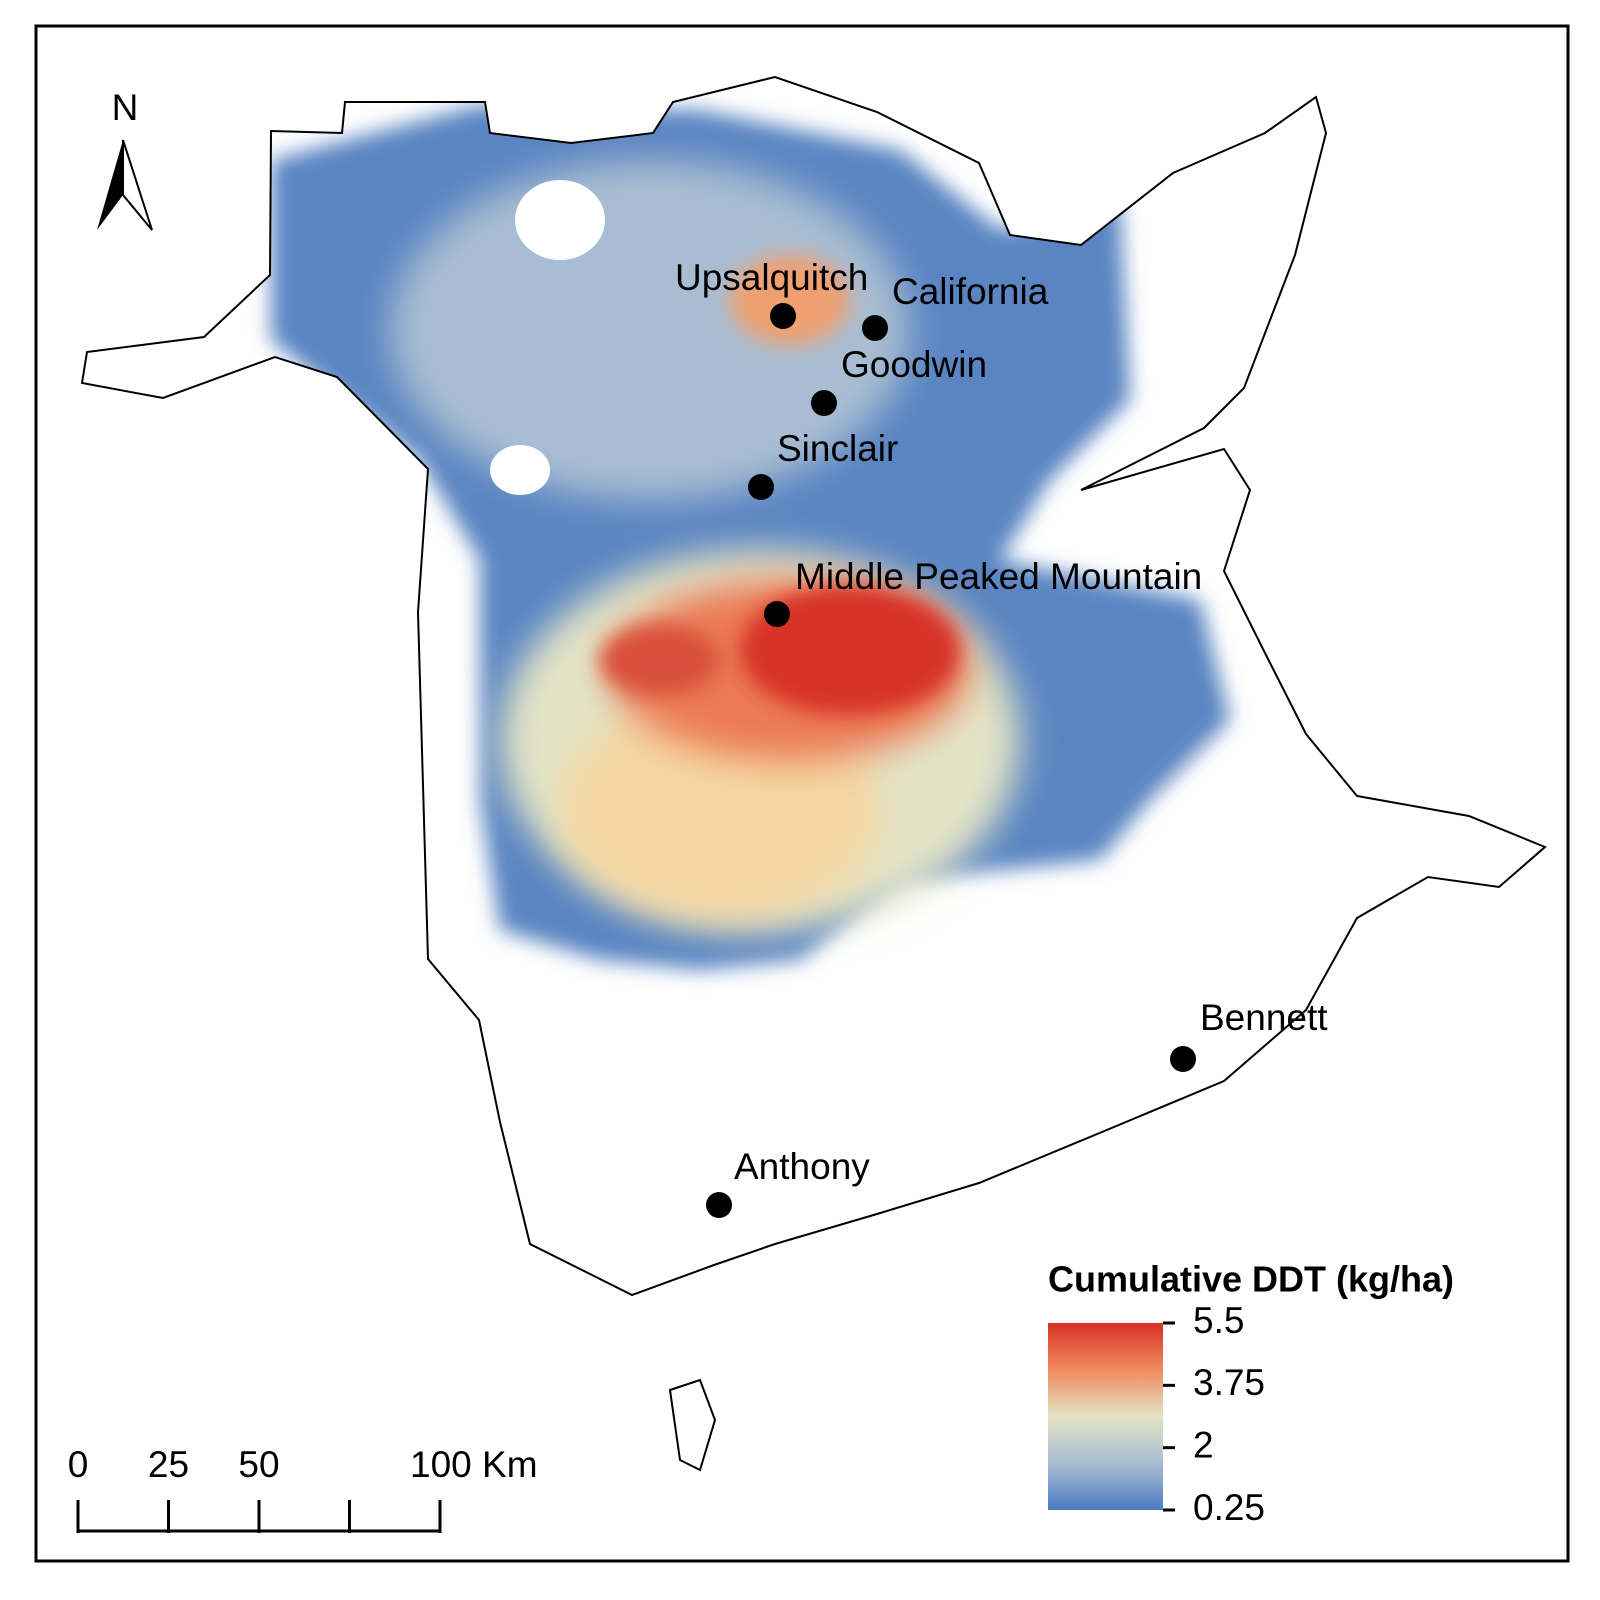 The height and width of the screenshot is (1600, 1600). I want to click on island, so click(692, 1425).